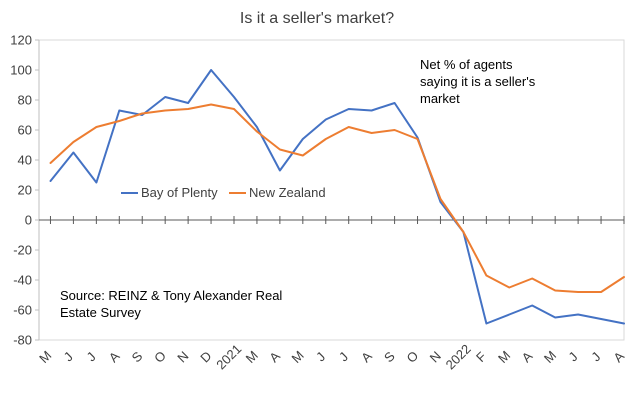  What do you see at coordinates (25, 100) in the screenshot?
I see `y-tick-label: 80` at bounding box center [25, 100].